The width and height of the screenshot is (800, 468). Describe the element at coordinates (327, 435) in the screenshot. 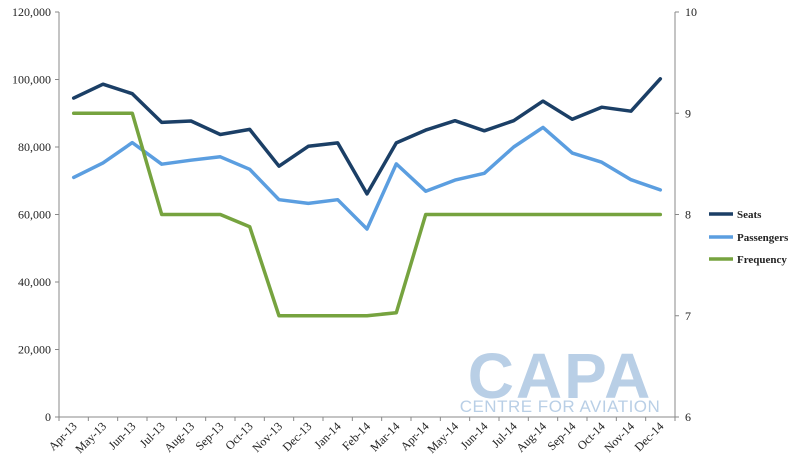

I see `x-tick-label: Jan-14` at that location.